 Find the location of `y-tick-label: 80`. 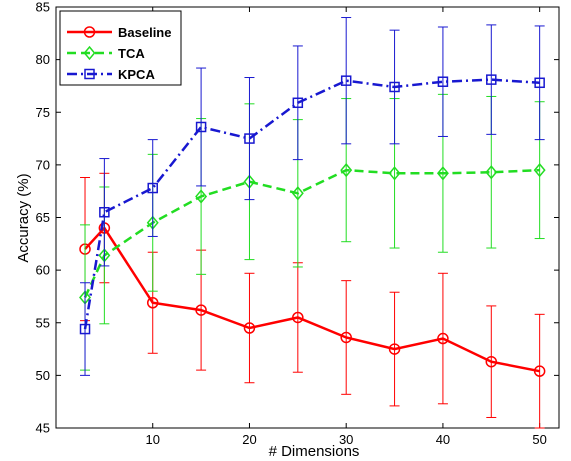

y-tick-label: 80 is located at coordinates (43, 59).